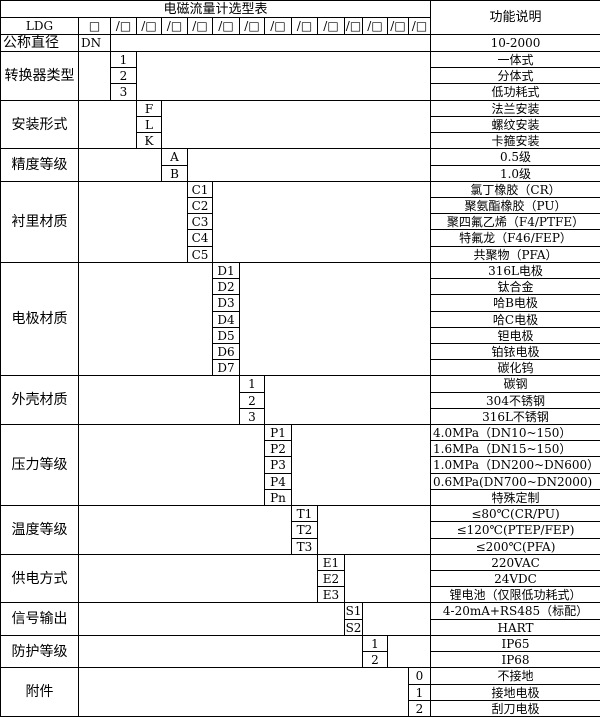 The height and width of the screenshot is (717, 600). Describe the element at coordinates (149, 124) in the screenshot. I see `option-code: L` at that location.